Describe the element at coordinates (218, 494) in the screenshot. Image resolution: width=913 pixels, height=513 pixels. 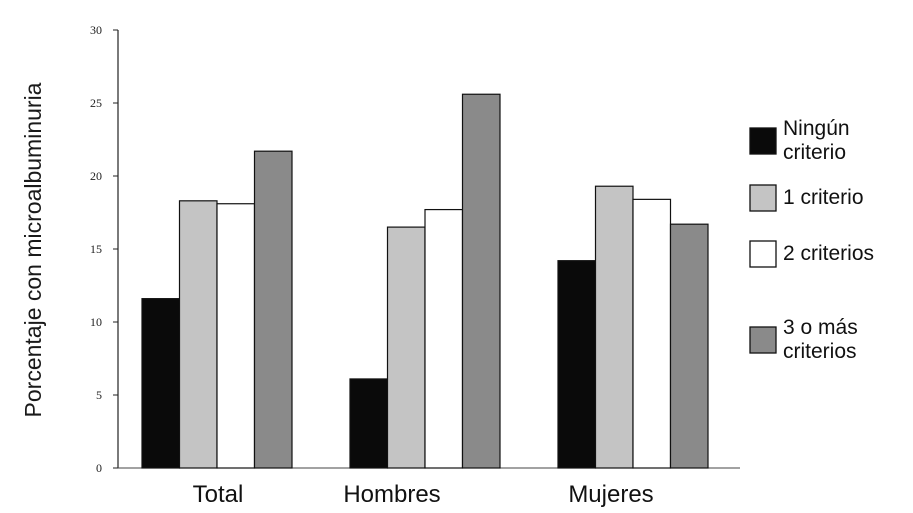
I see `x-tick-label: Total` at that location.